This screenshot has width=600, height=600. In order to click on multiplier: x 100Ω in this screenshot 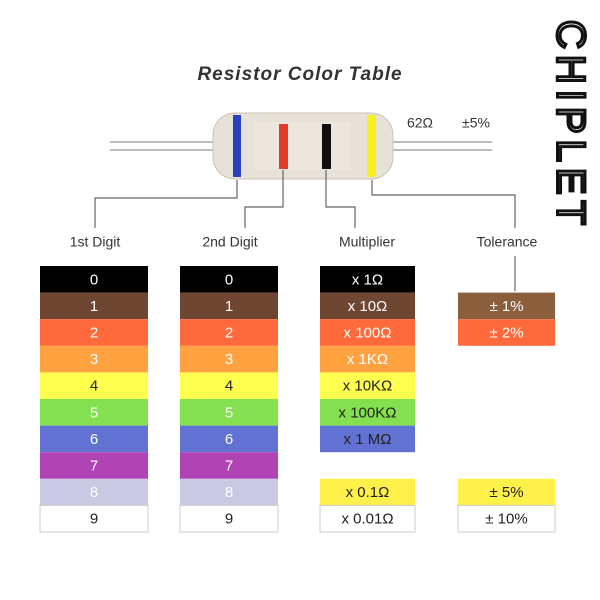, I will do `click(368, 332)`.